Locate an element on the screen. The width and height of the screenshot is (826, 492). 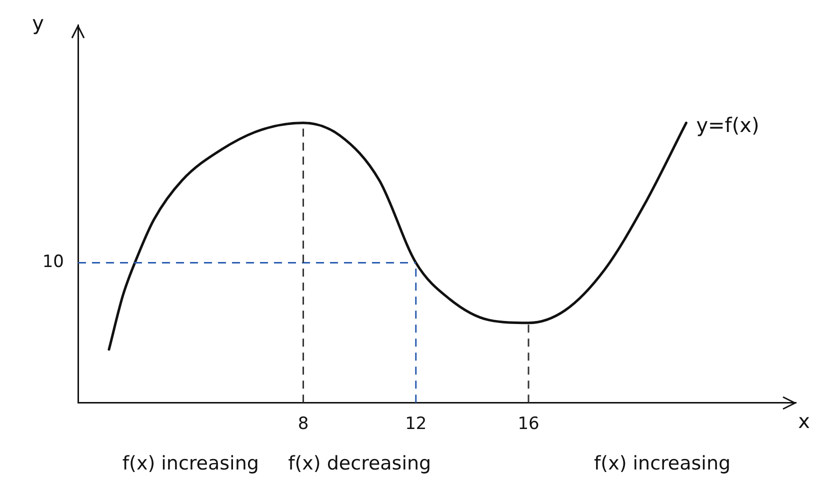
series-label: y=f(x) is located at coordinates (728, 125).